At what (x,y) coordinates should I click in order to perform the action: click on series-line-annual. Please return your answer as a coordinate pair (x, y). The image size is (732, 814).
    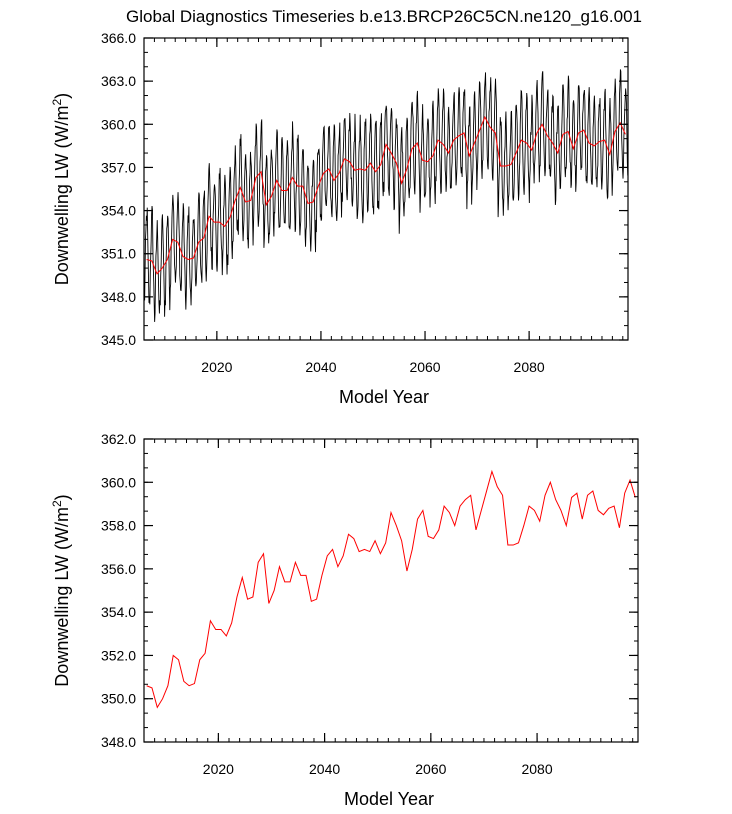
    Looking at the image, I should click on (386, 195).